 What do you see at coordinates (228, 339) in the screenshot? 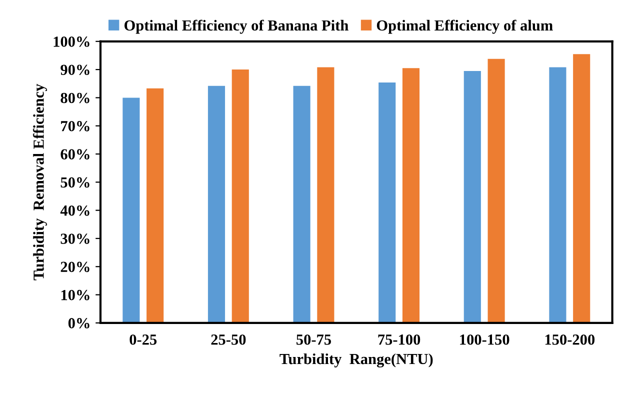
I see `x-tick-label: 25-50` at bounding box center [228, 339].